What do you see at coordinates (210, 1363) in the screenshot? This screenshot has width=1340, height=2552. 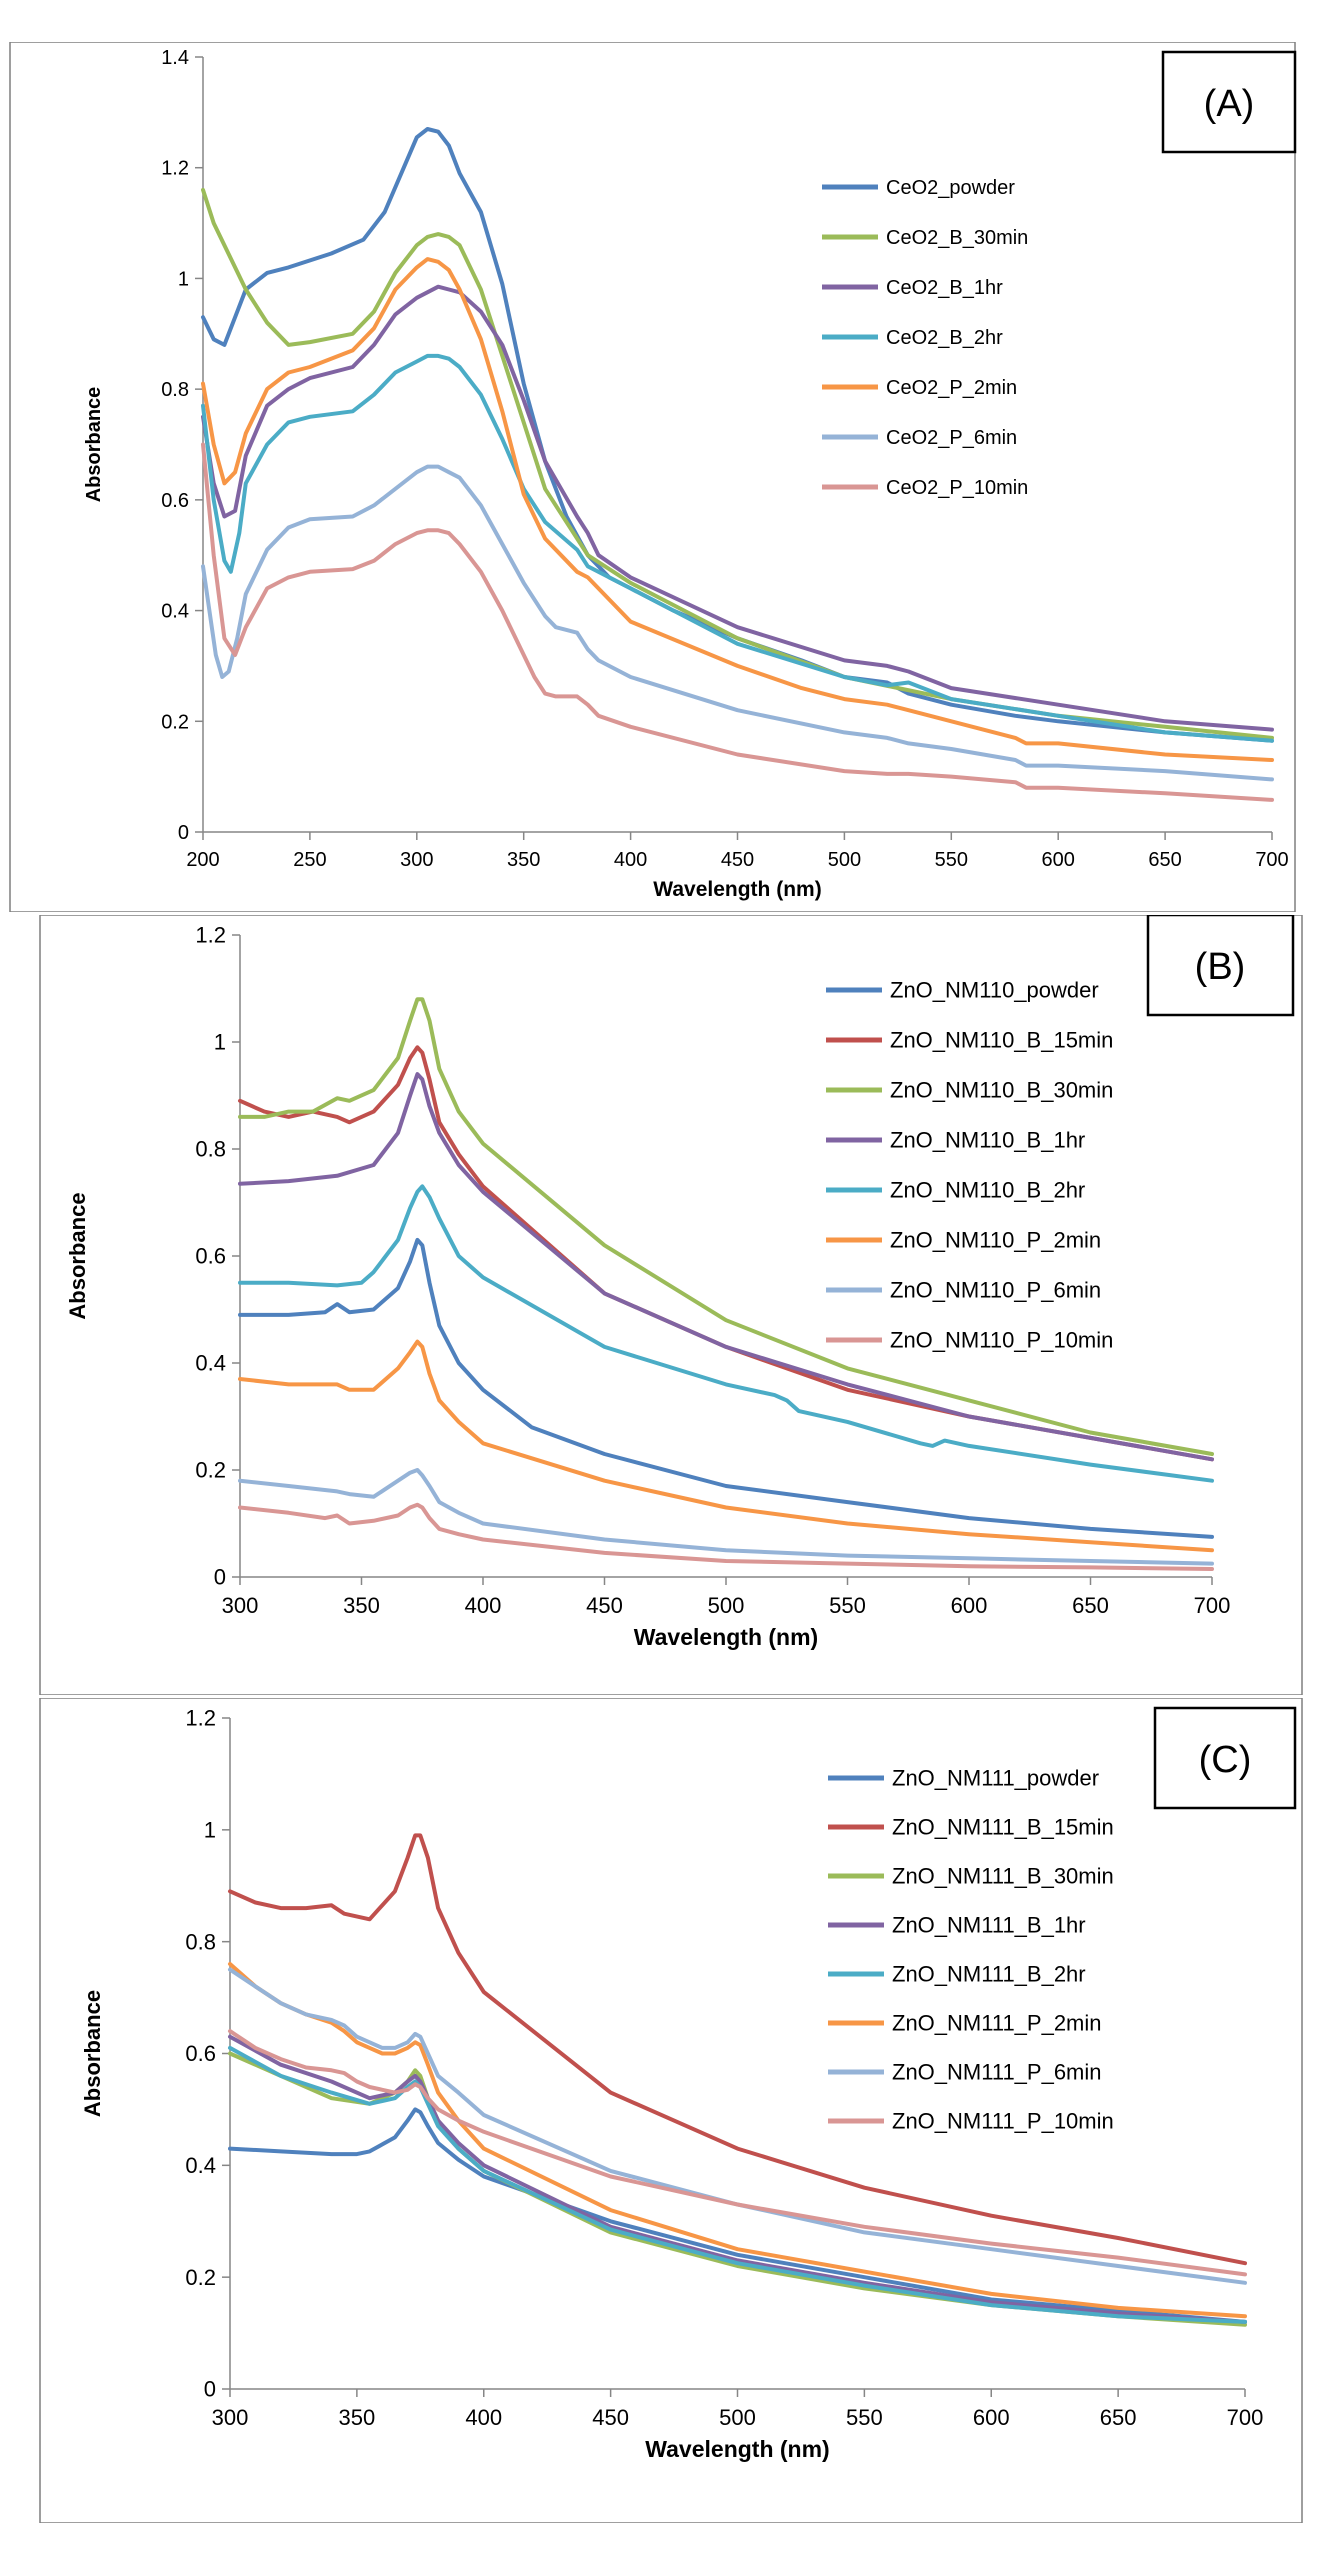 I see `y-tick-label: 0.4` at bounding box center [210, 1363].